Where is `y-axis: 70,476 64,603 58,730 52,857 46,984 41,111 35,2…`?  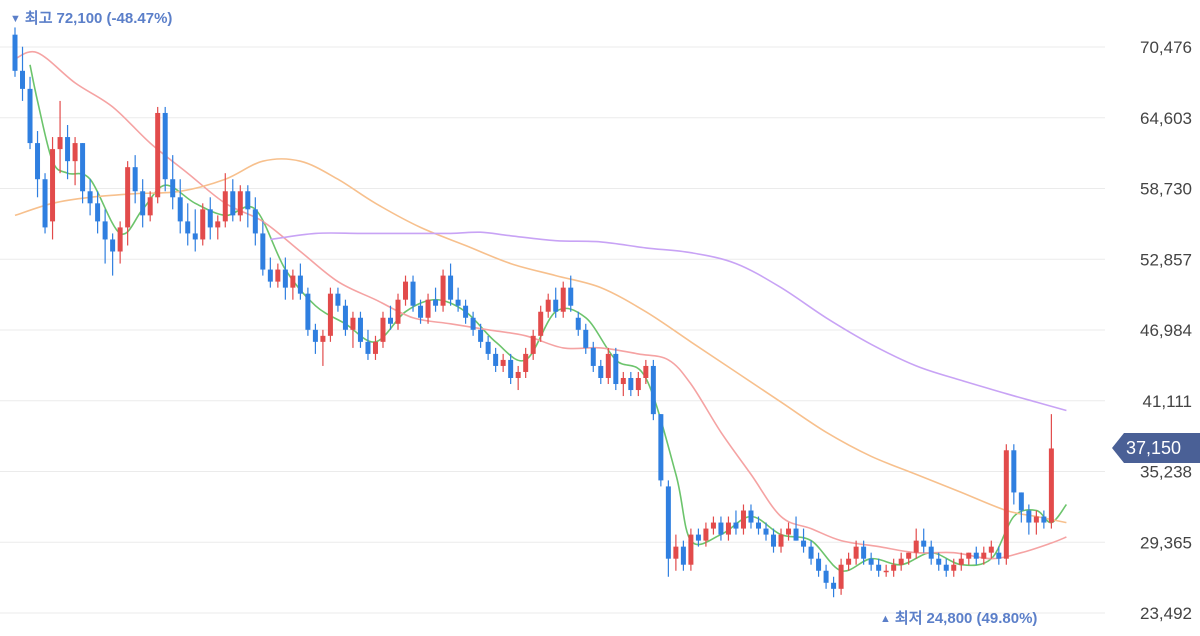
y-axis: 70,476 64,603 58,730 52,857 46,984 41,111 35,2… is located at coordinates (1166, 330).